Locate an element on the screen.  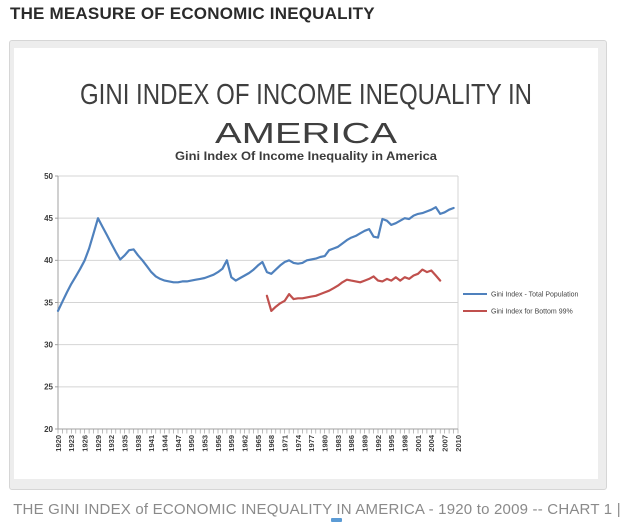
legend-label-1: Gini Index for Bottom 99% is located at coordinates (532, 312).